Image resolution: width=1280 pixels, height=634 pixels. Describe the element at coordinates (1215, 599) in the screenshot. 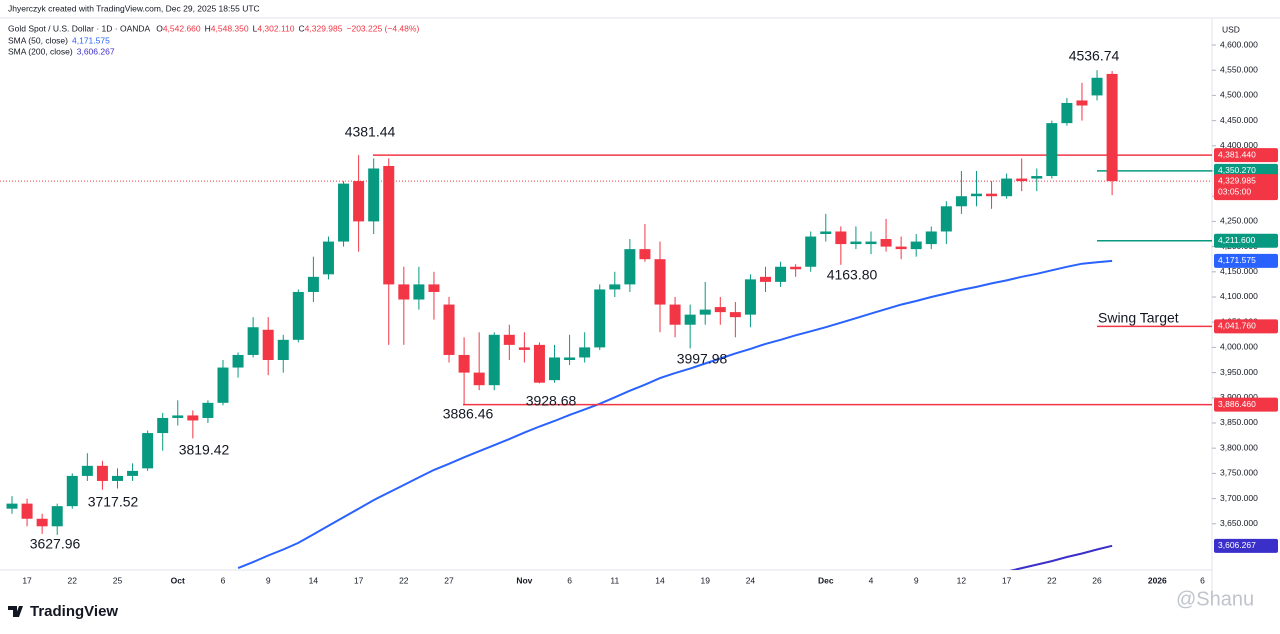

I see `watermark: @Shanu` at that location.